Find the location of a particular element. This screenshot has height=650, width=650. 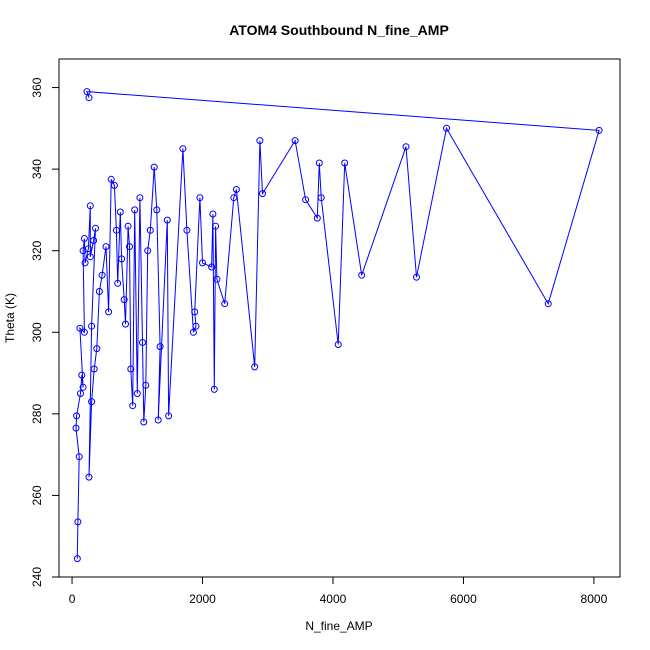

y-axis-label: Theta (K) is located at coordinates (10, 318).